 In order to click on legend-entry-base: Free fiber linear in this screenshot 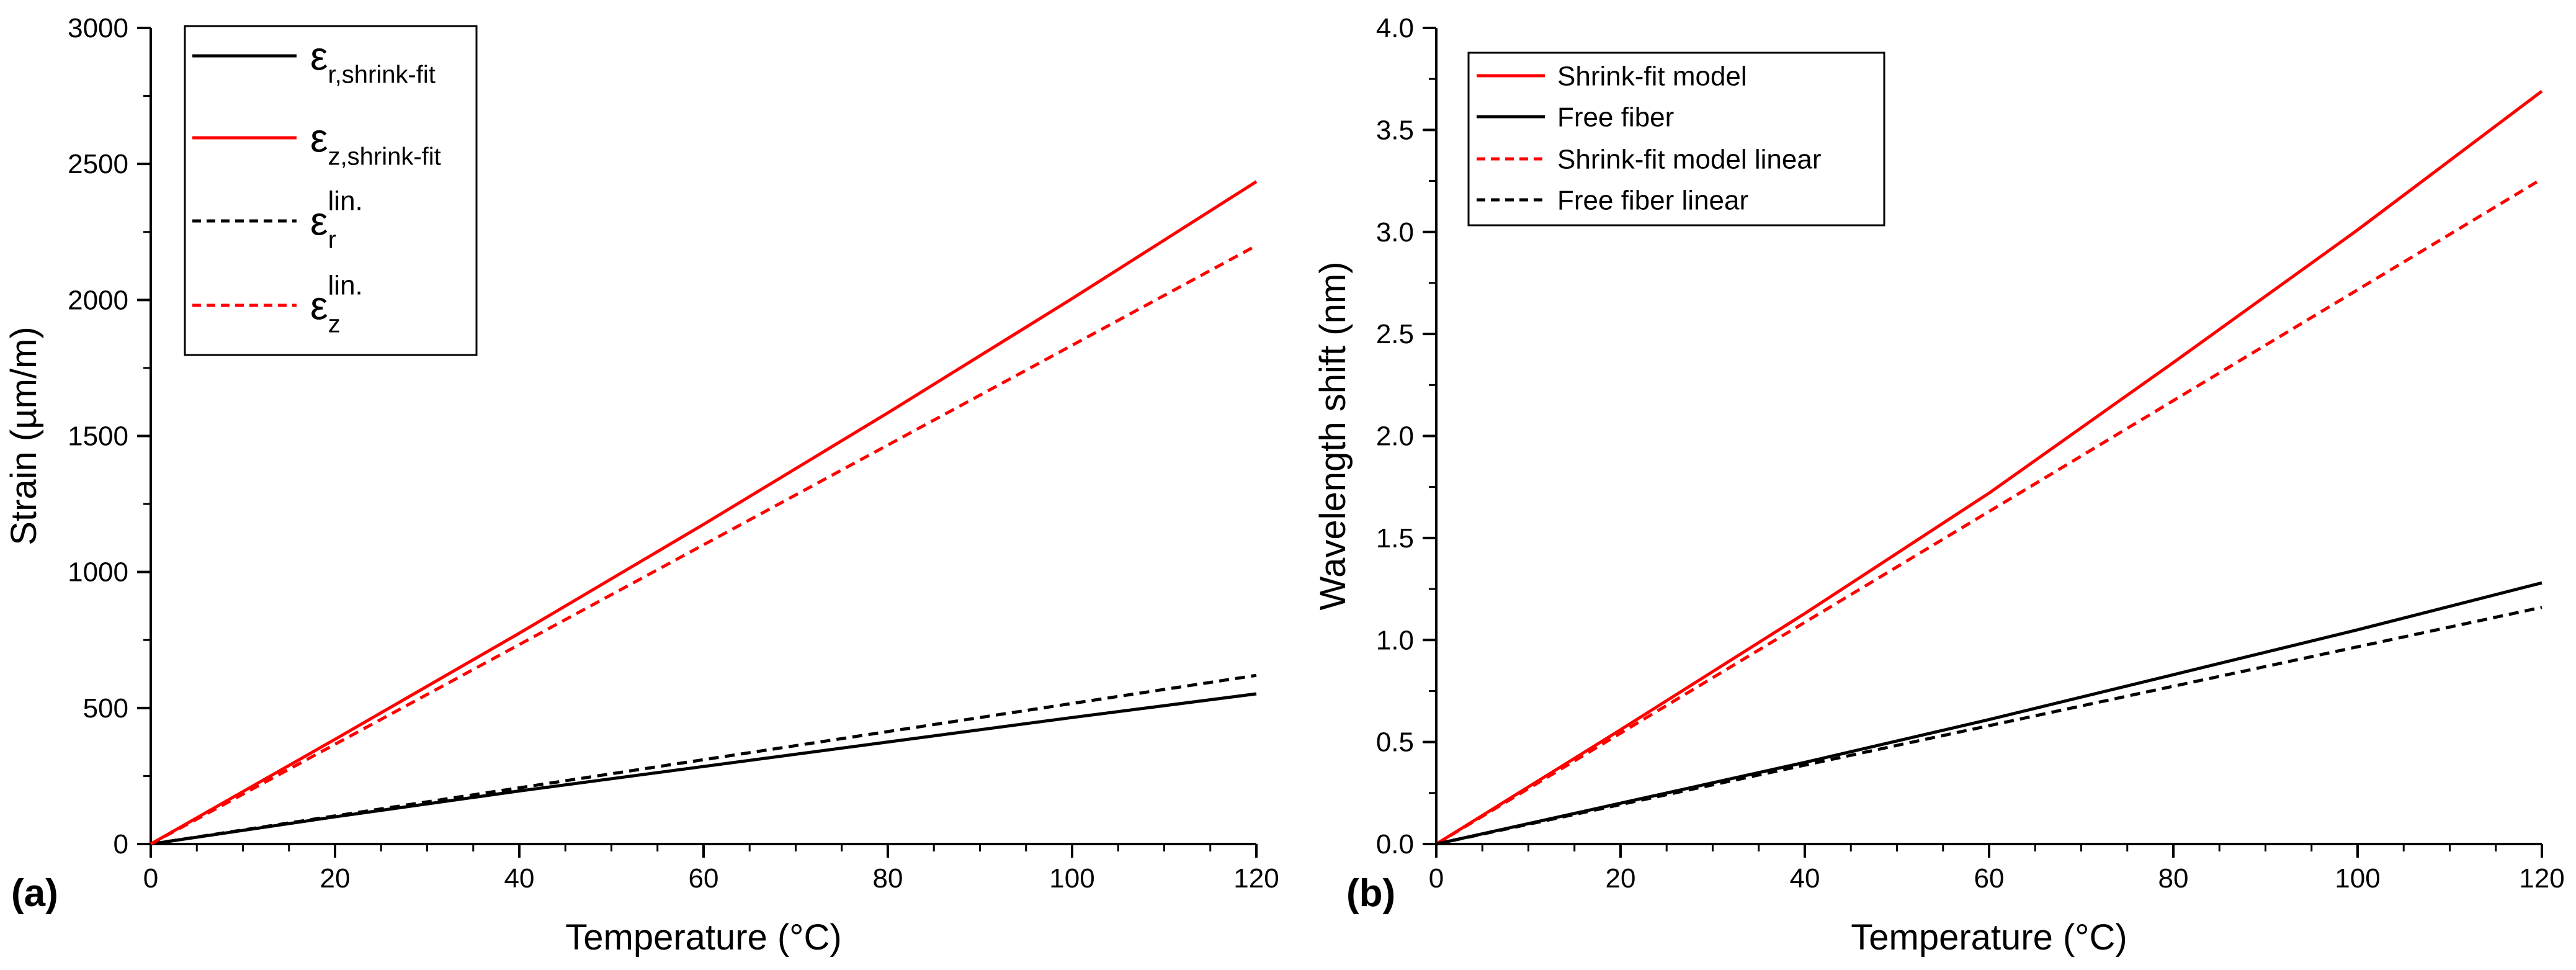, I will do `click(1652, 200)`.